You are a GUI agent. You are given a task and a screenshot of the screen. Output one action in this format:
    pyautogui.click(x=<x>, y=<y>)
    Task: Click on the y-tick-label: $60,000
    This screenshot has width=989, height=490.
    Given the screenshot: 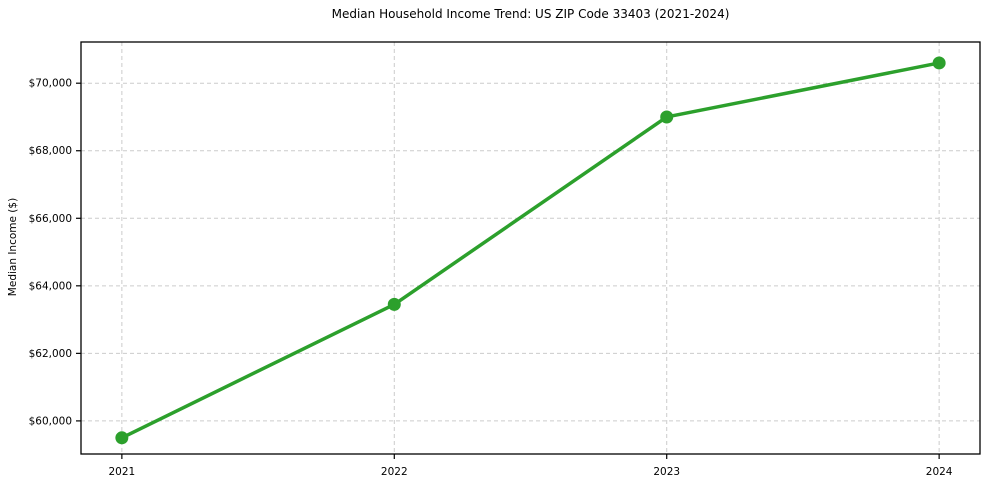 What is the action you would take?
    pyautogui.click(x=50, y=421)
    